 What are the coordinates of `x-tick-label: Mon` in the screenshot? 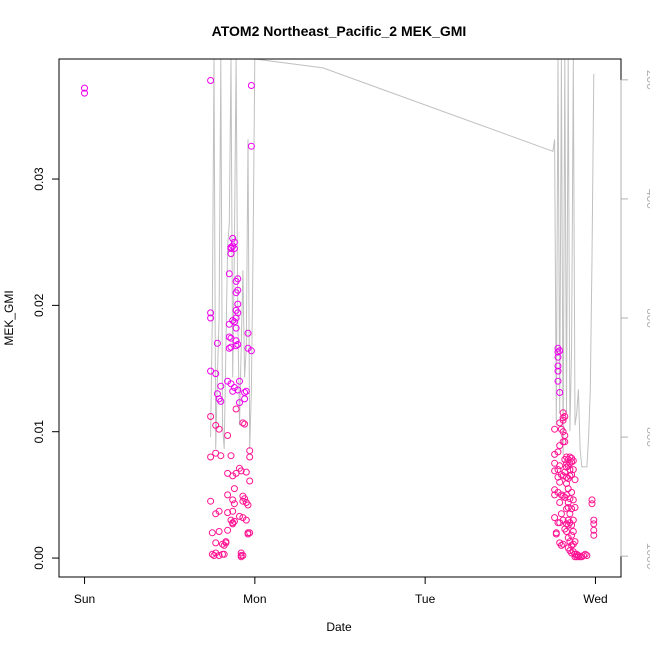 It's located at (254, 599).